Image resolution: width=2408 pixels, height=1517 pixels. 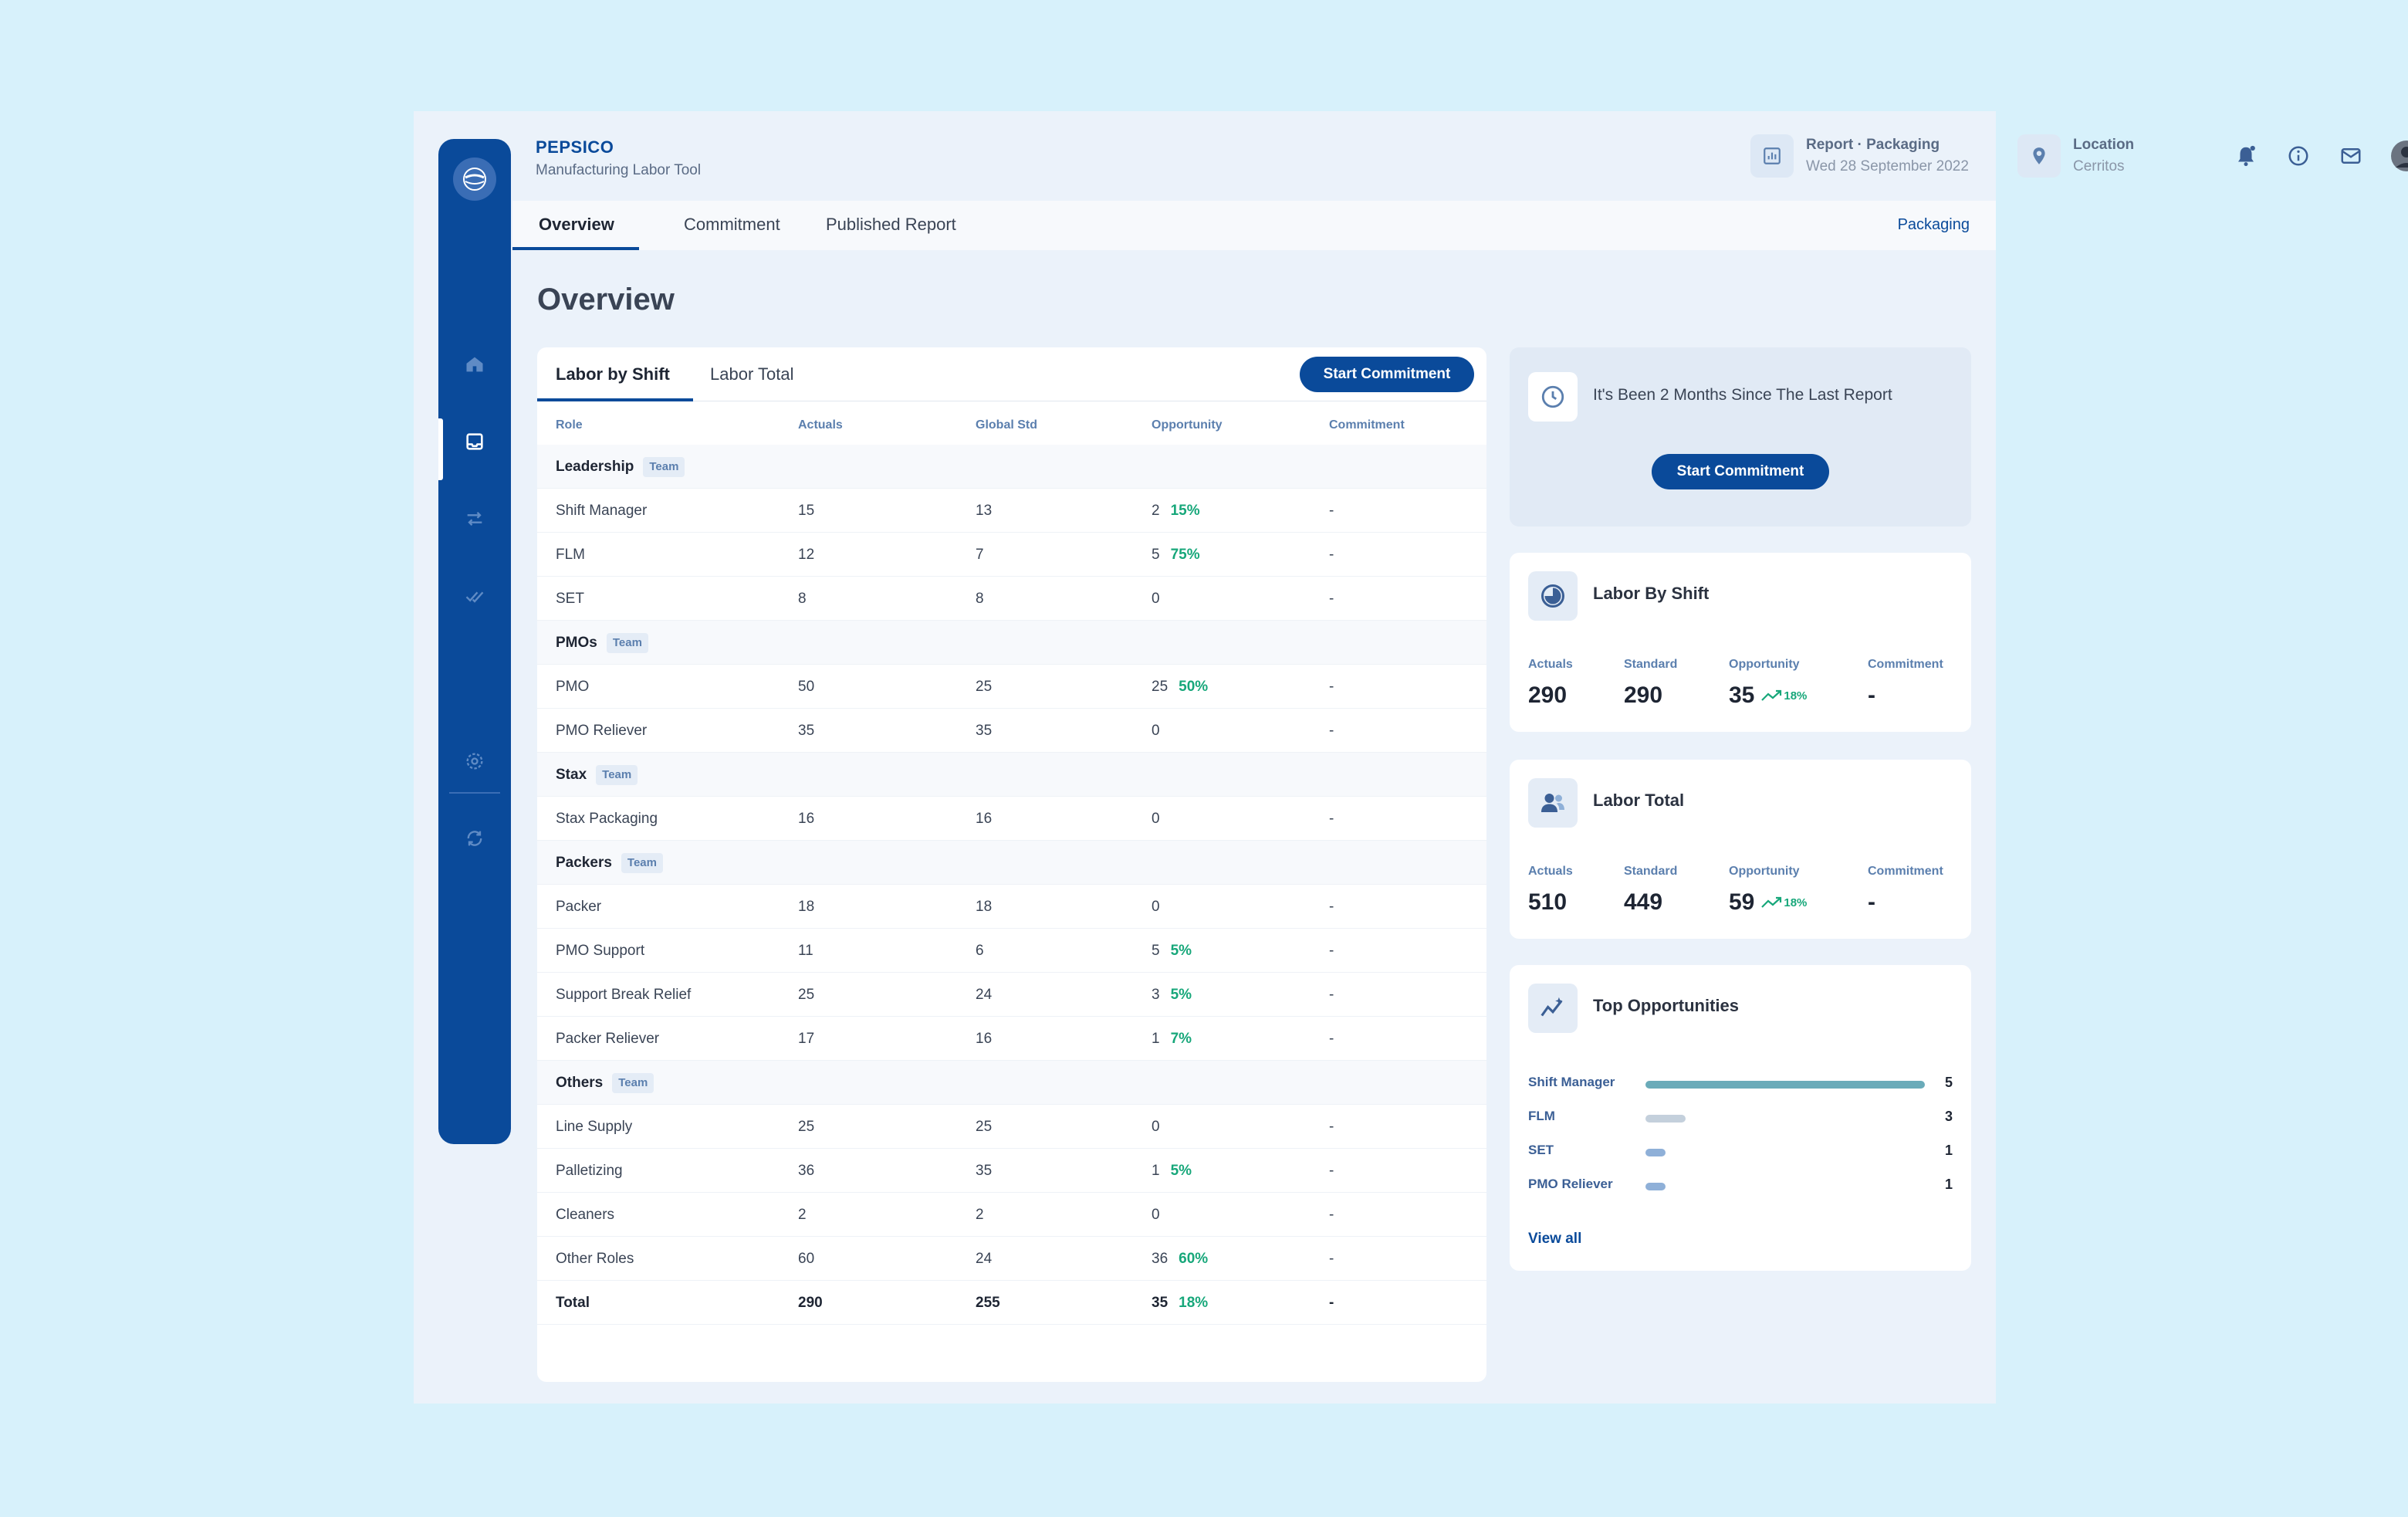 I want to click on location-selector: Location Cerritos, so click(x=2075, y=156).